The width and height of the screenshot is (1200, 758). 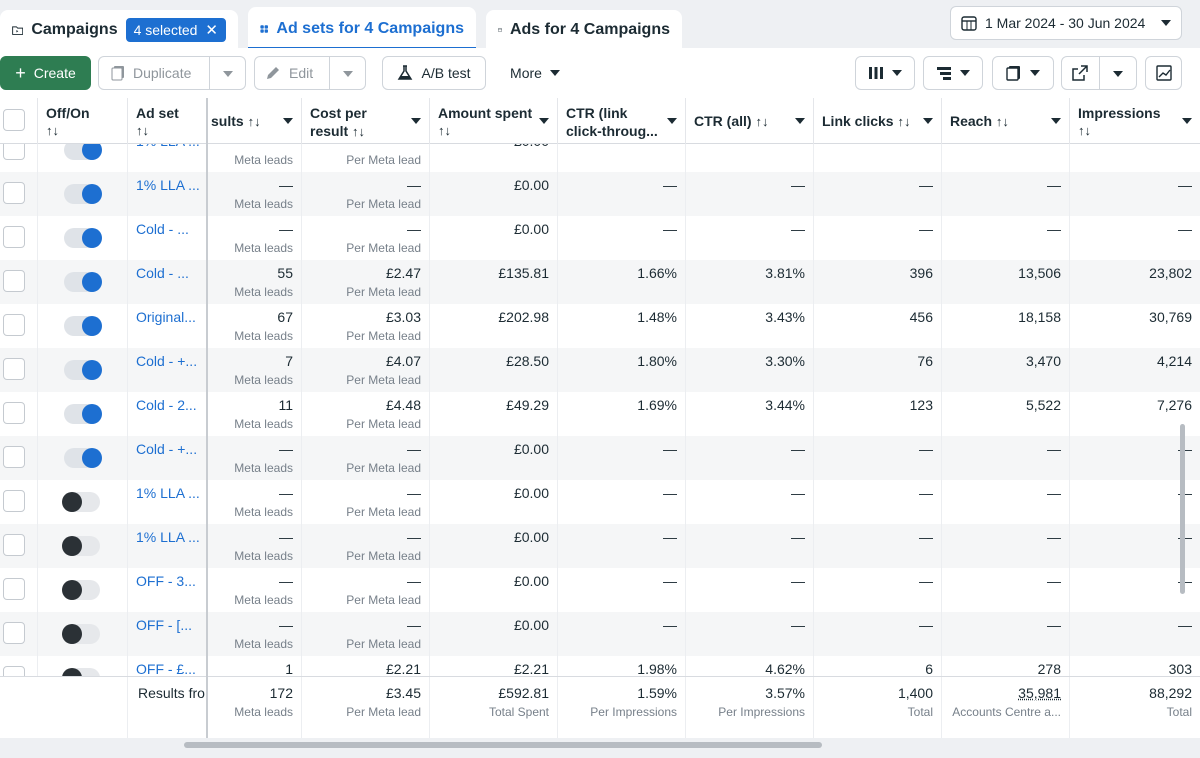 I want to click on header-ctr-all: CTR (all) ↑↓, so click(x=750, y=121).